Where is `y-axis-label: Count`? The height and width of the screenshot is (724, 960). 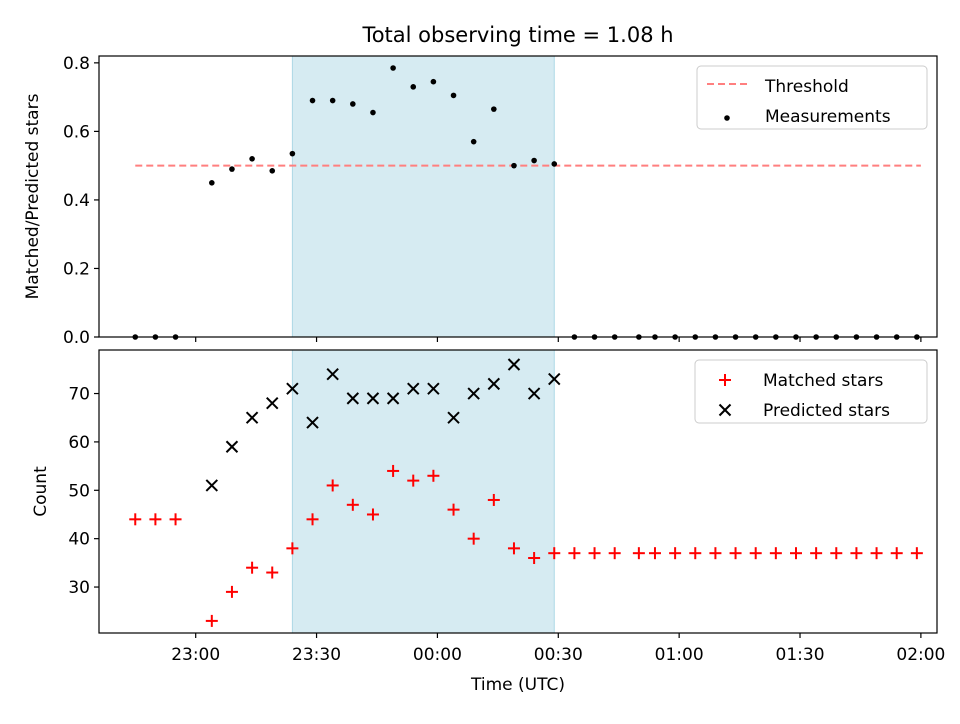 y-axis-label: Count is located at coordinates (41, 491).